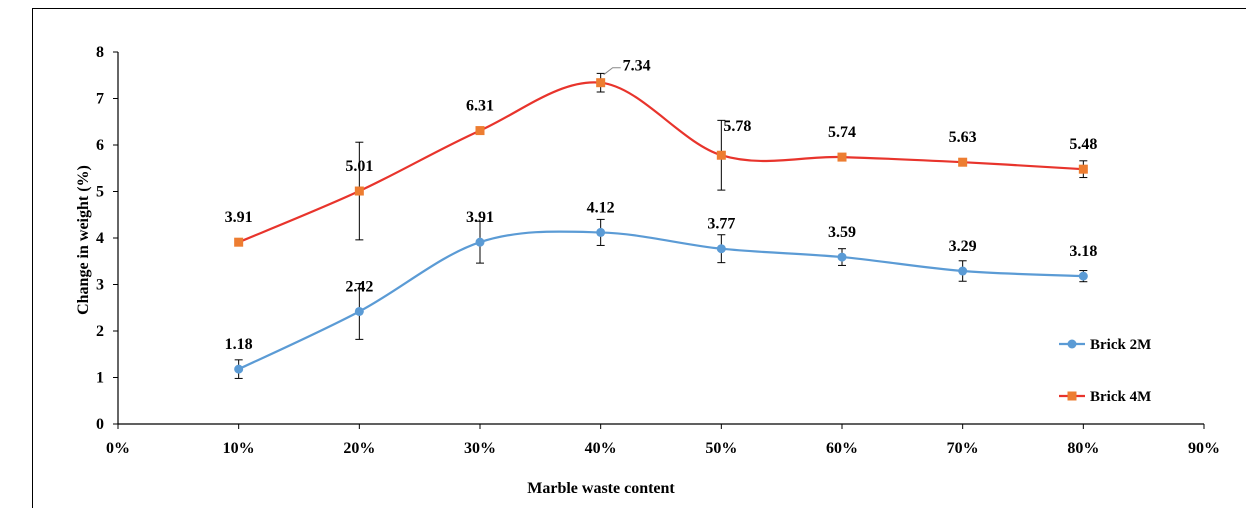 The width and height of the screenshot is (1246, 508). Describe the element at coordinates (239, 448) in the screenshot. I see `x-tick-label: 10%` at that location.